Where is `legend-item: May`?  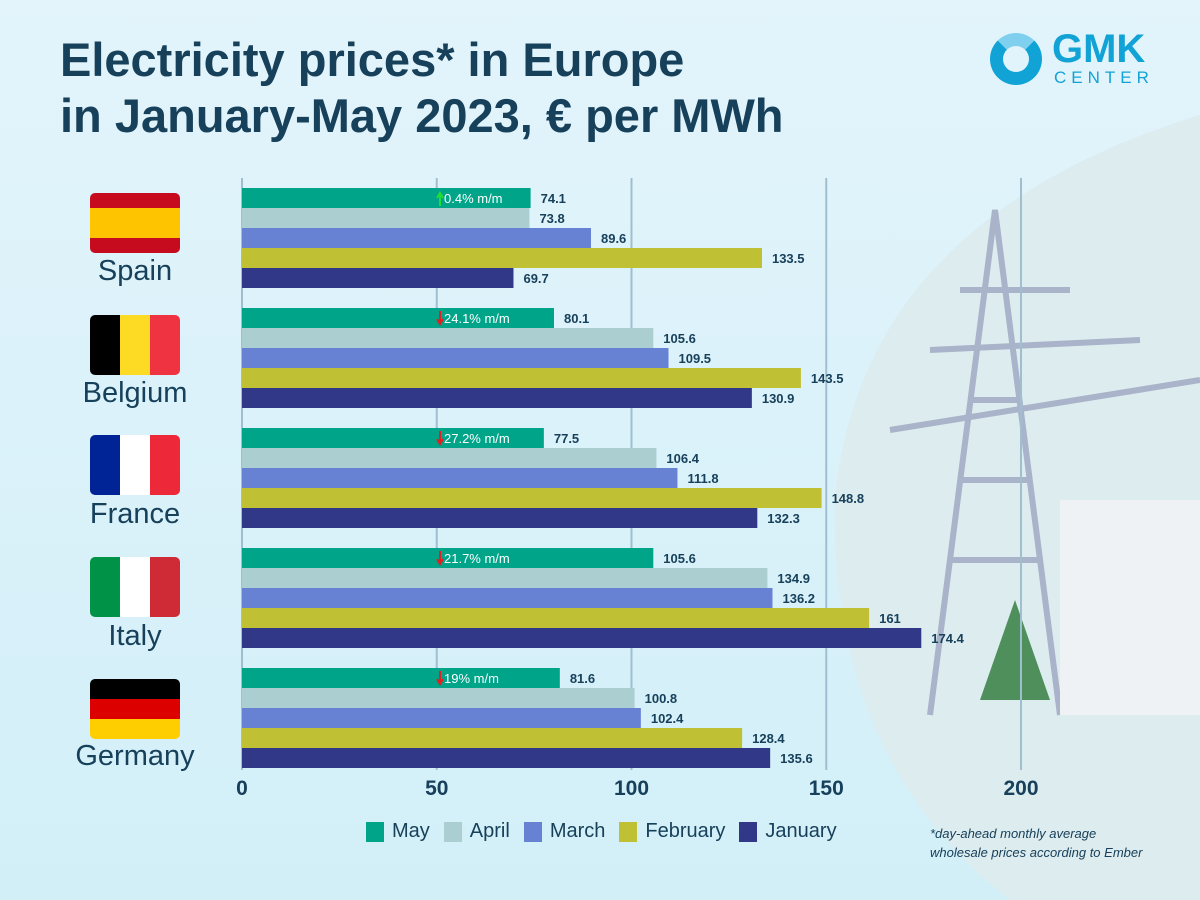
legend-item: May is located at coordinates (398, 831).